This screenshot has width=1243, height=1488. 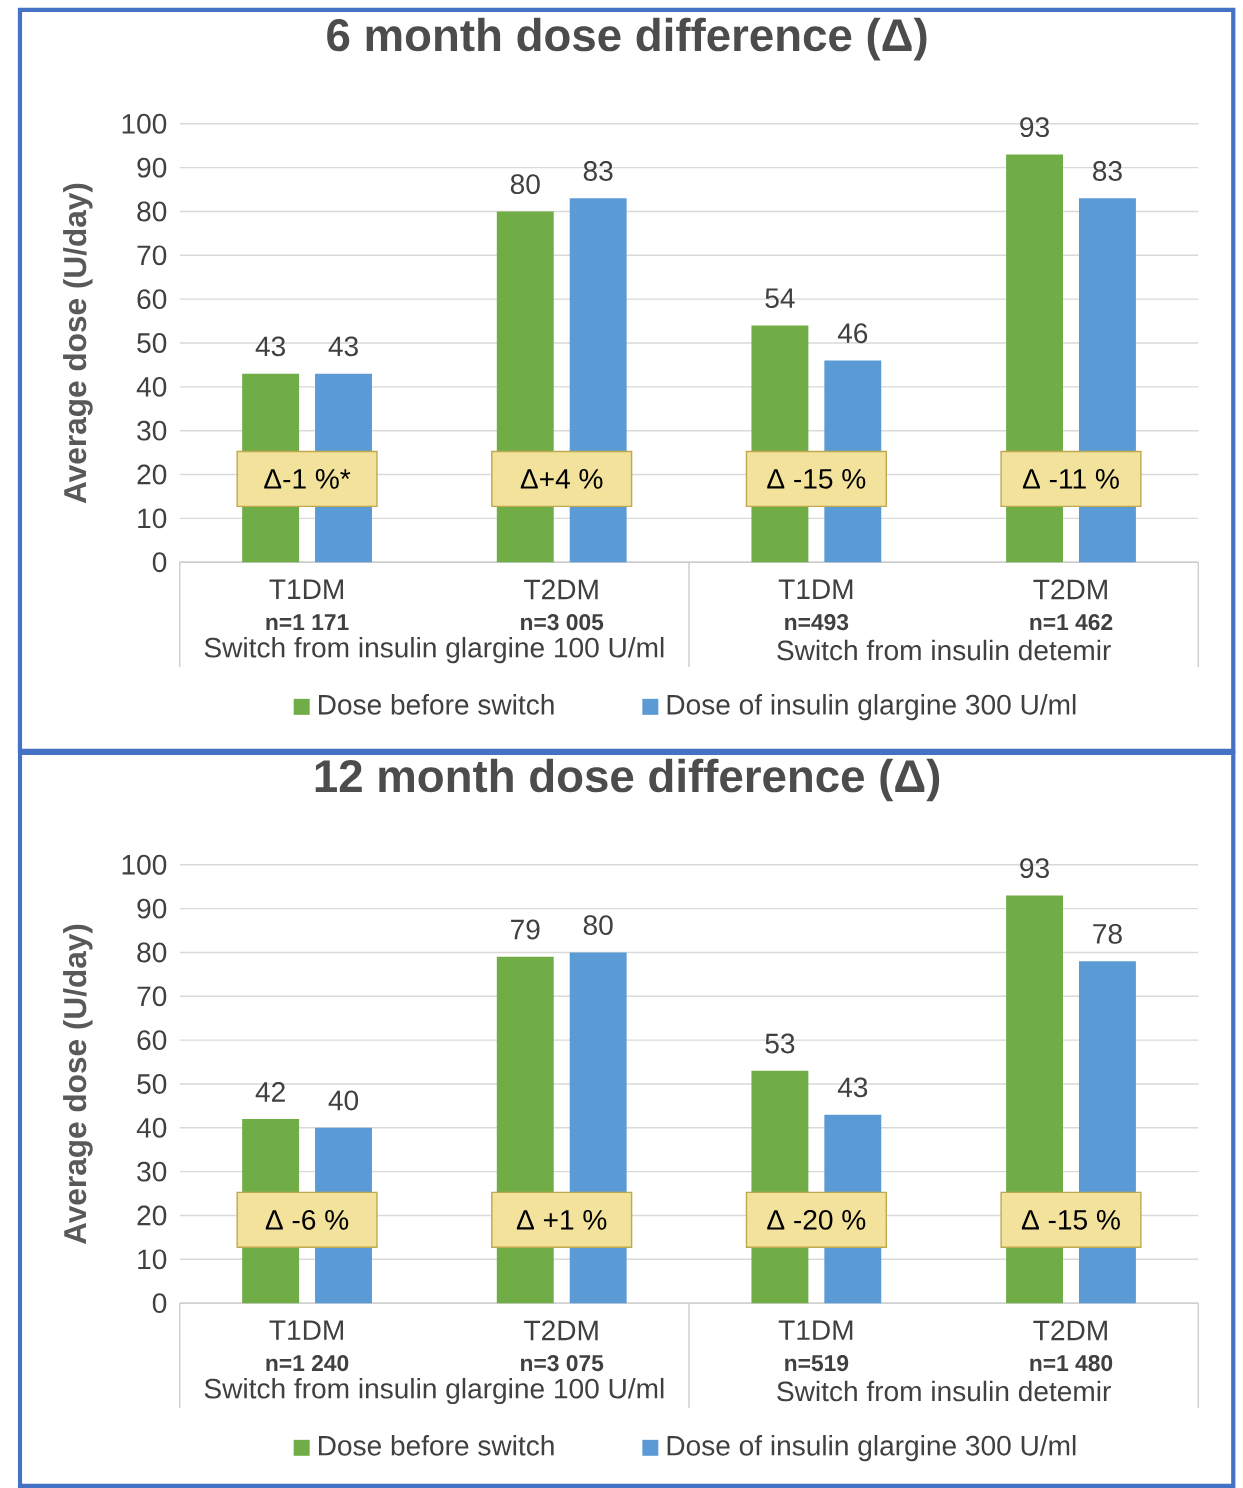 What do you see at coordinates (561, 479) in the screenshot?
I see `annotation: Δ+4 %` at bounding box center [561, 479].